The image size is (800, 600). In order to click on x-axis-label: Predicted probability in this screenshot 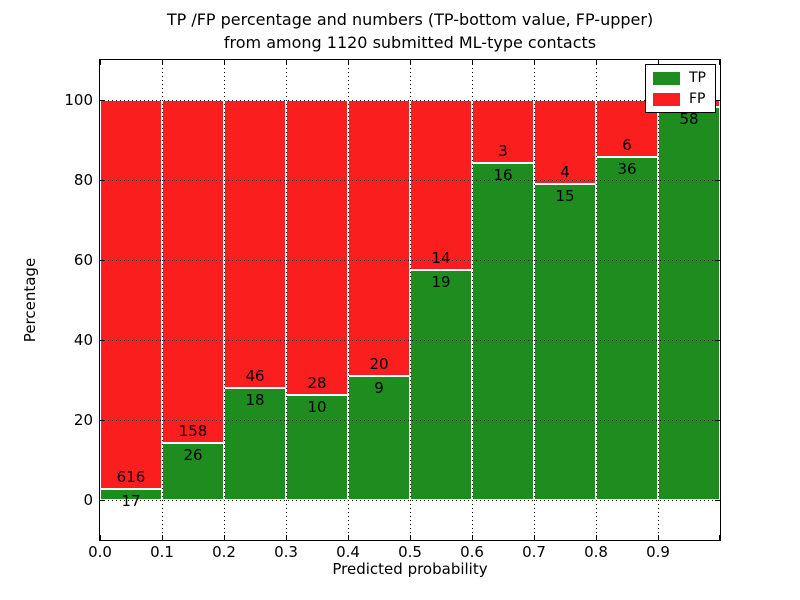, I will do `click(410, 569)`.